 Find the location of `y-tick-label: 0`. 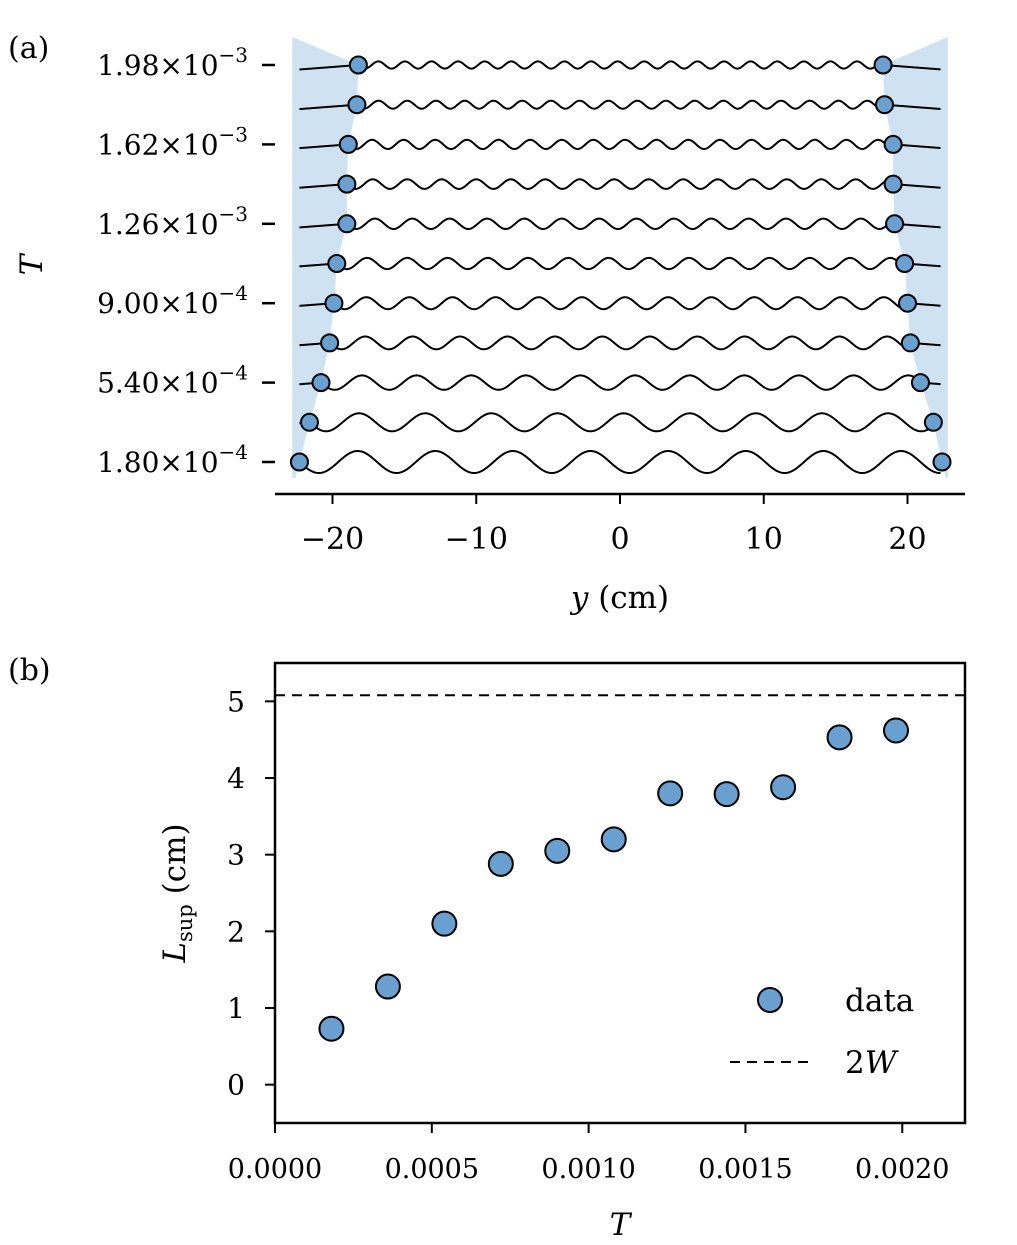

y-tick-label: 0 is located at coordinates (236, 1085).